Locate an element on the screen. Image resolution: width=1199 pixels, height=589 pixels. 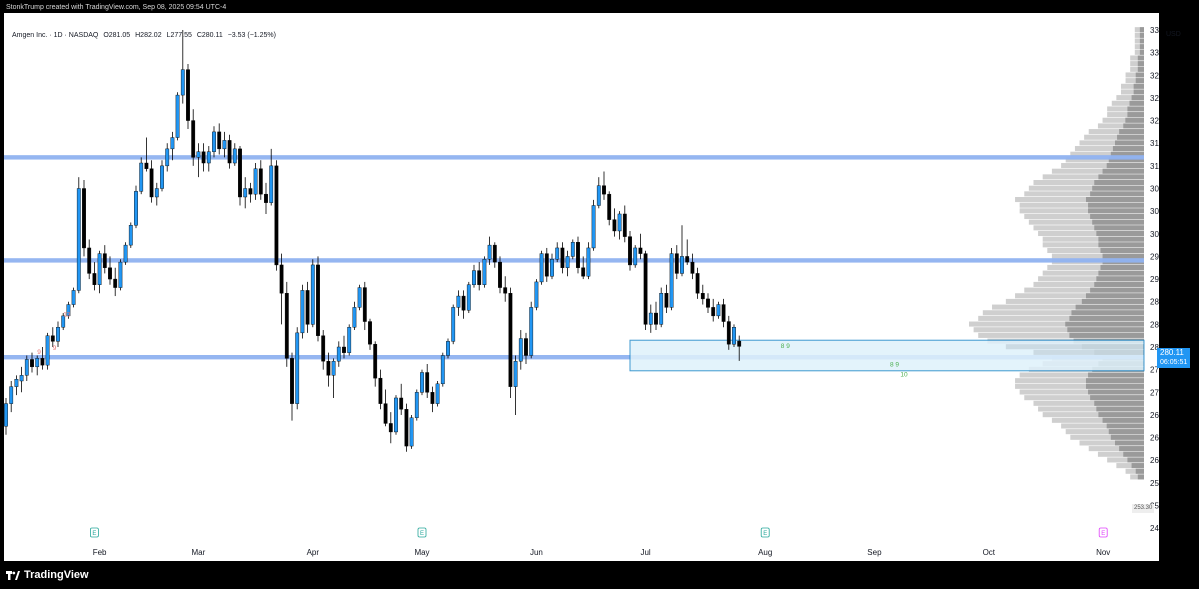
future-earnings-icon: E is located at coordinates (1103, 532).